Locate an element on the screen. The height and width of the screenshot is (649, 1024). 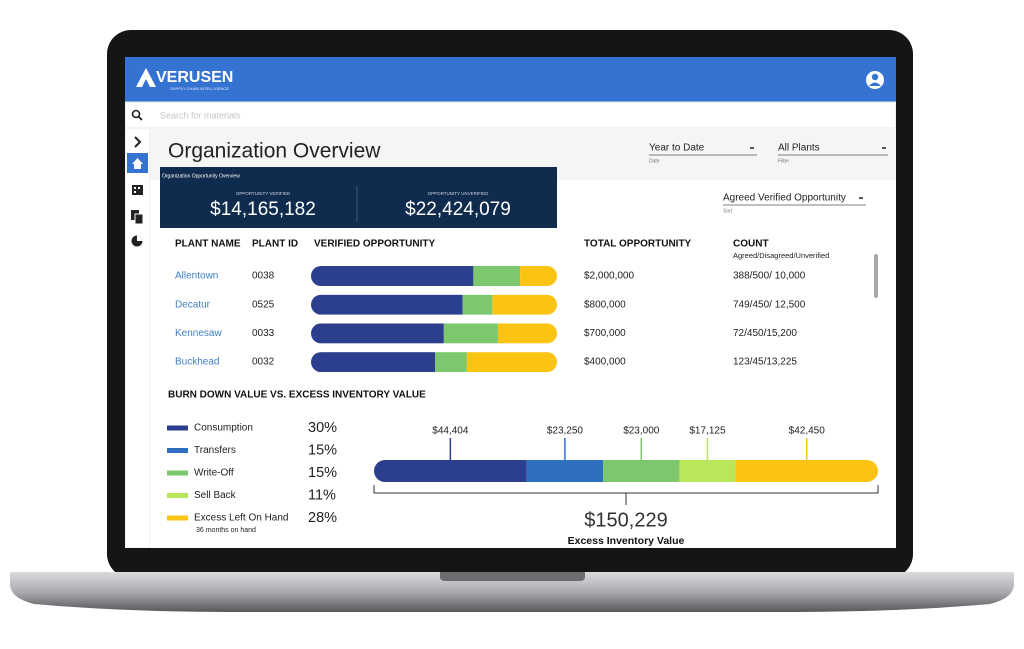
sort-dropdown: Agreed Verified Opportunity Sort is located at coordinates (794, 204).